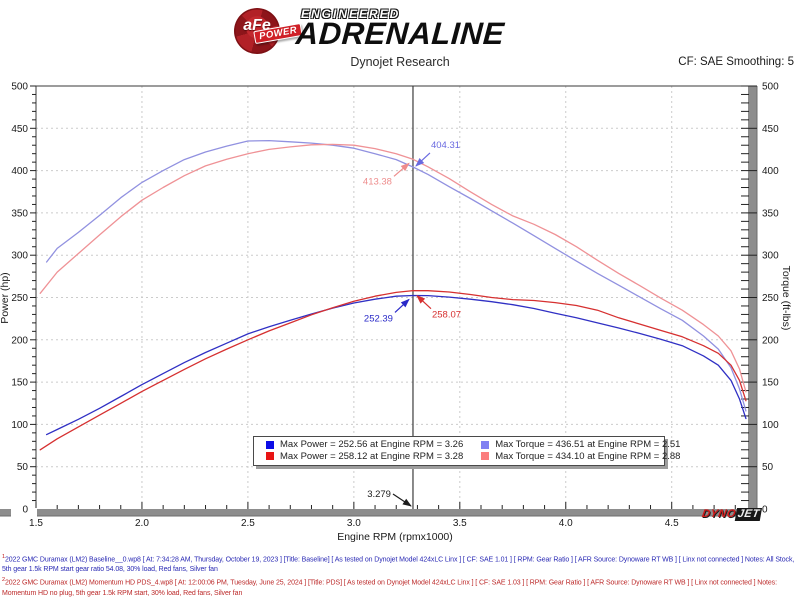 The image size is (800, 600). Describe the element at coordinates (372, 456) in the screenshot. I see `legend-label: Max Power = 258.12 at Engine RPM = 3.28` at that location.